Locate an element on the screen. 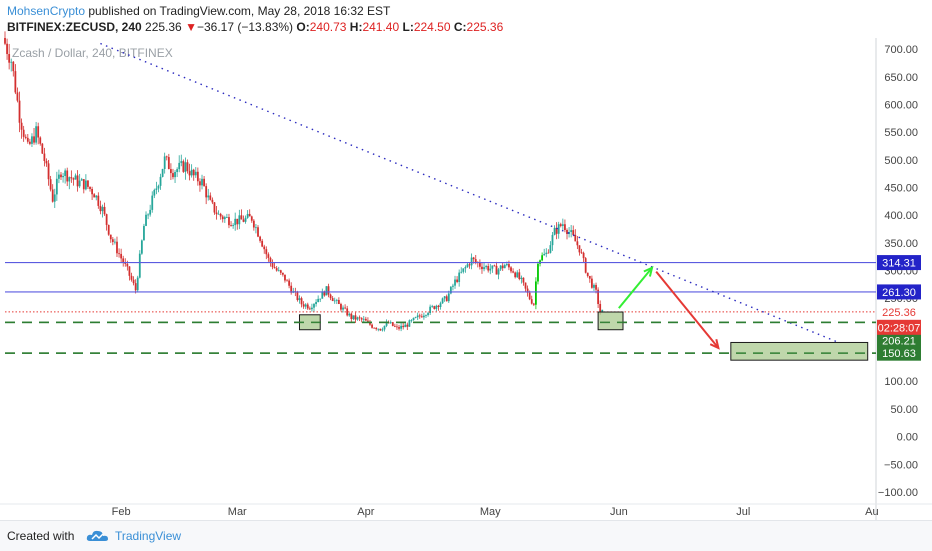  high-value: 241.40 is located at coordinates (381, 27).